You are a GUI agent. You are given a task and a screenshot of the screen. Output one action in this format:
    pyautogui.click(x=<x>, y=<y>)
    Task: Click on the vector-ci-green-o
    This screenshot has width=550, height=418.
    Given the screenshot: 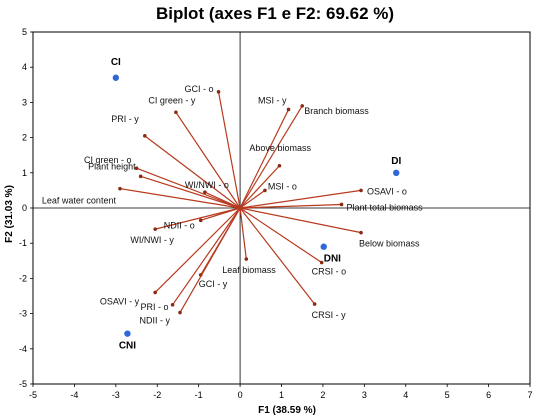 What is the action you would take?
    pyautogui.click(x=188, y=188)
    